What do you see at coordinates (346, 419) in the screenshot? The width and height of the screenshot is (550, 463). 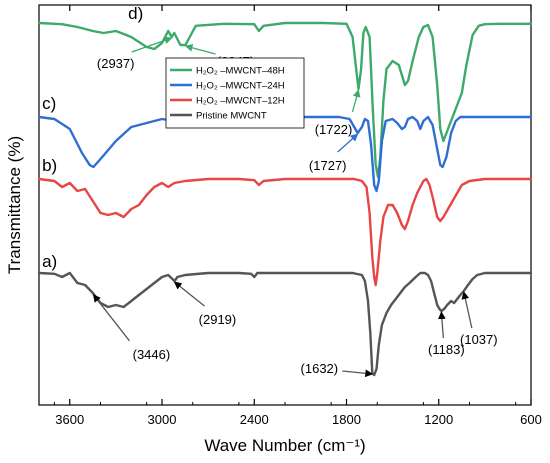 I see `x-tick-label-3: 1800` at bounding box center [346, 419].